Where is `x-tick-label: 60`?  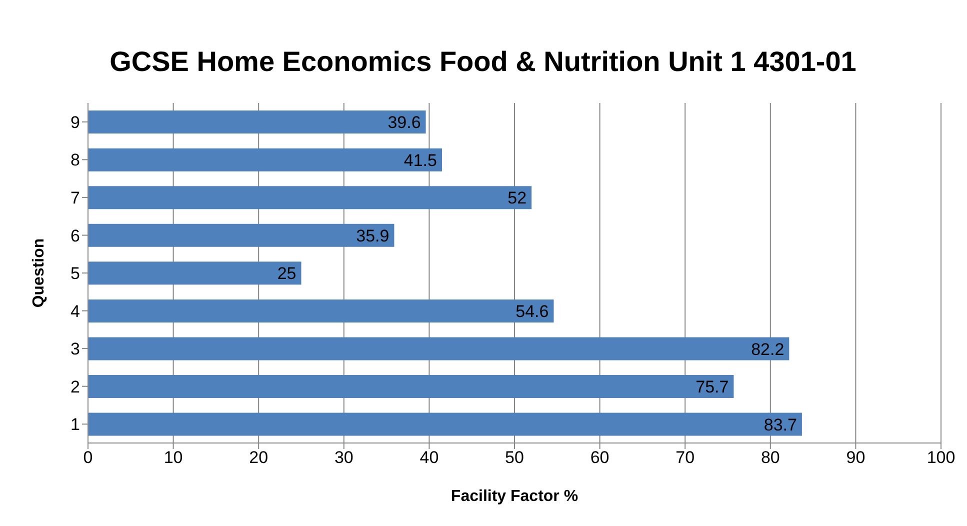
x-tick-label: 60 is located at coordinates (600, 458).